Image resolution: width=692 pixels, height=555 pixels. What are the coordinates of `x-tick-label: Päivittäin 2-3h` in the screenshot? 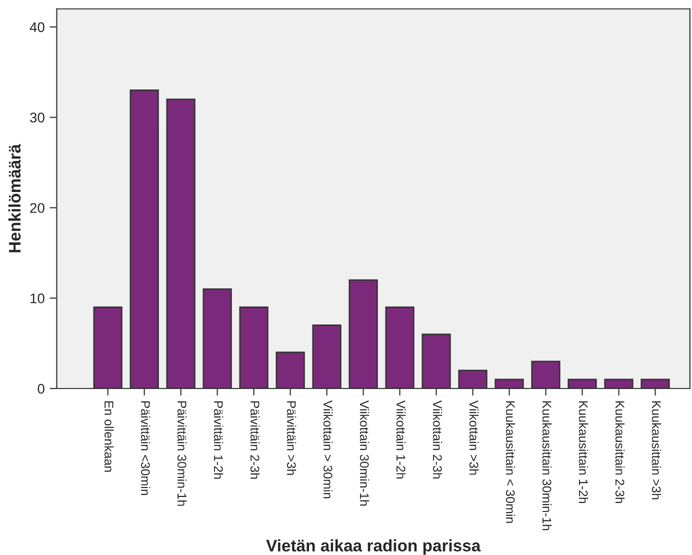 It's located at (255, 440).